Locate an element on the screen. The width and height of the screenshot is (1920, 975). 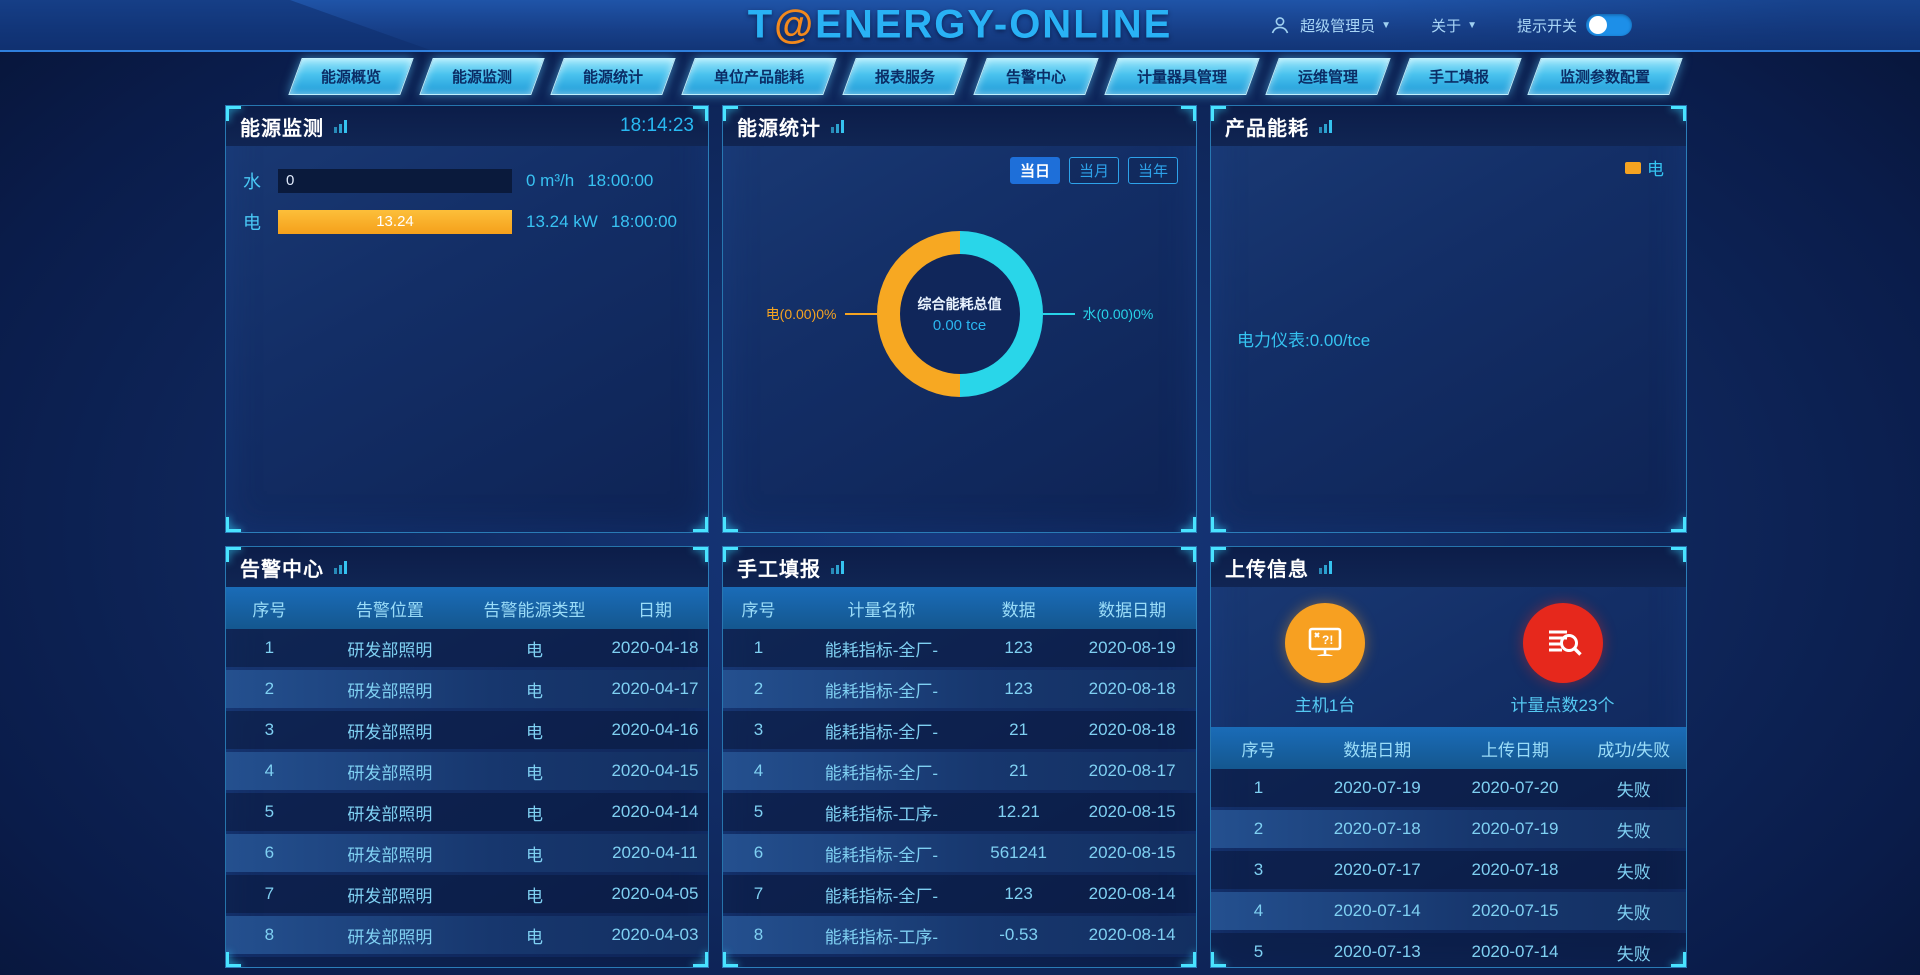
gauge-reading: 0 m³/h 18:00:00 is located at coordinates (589, 181).